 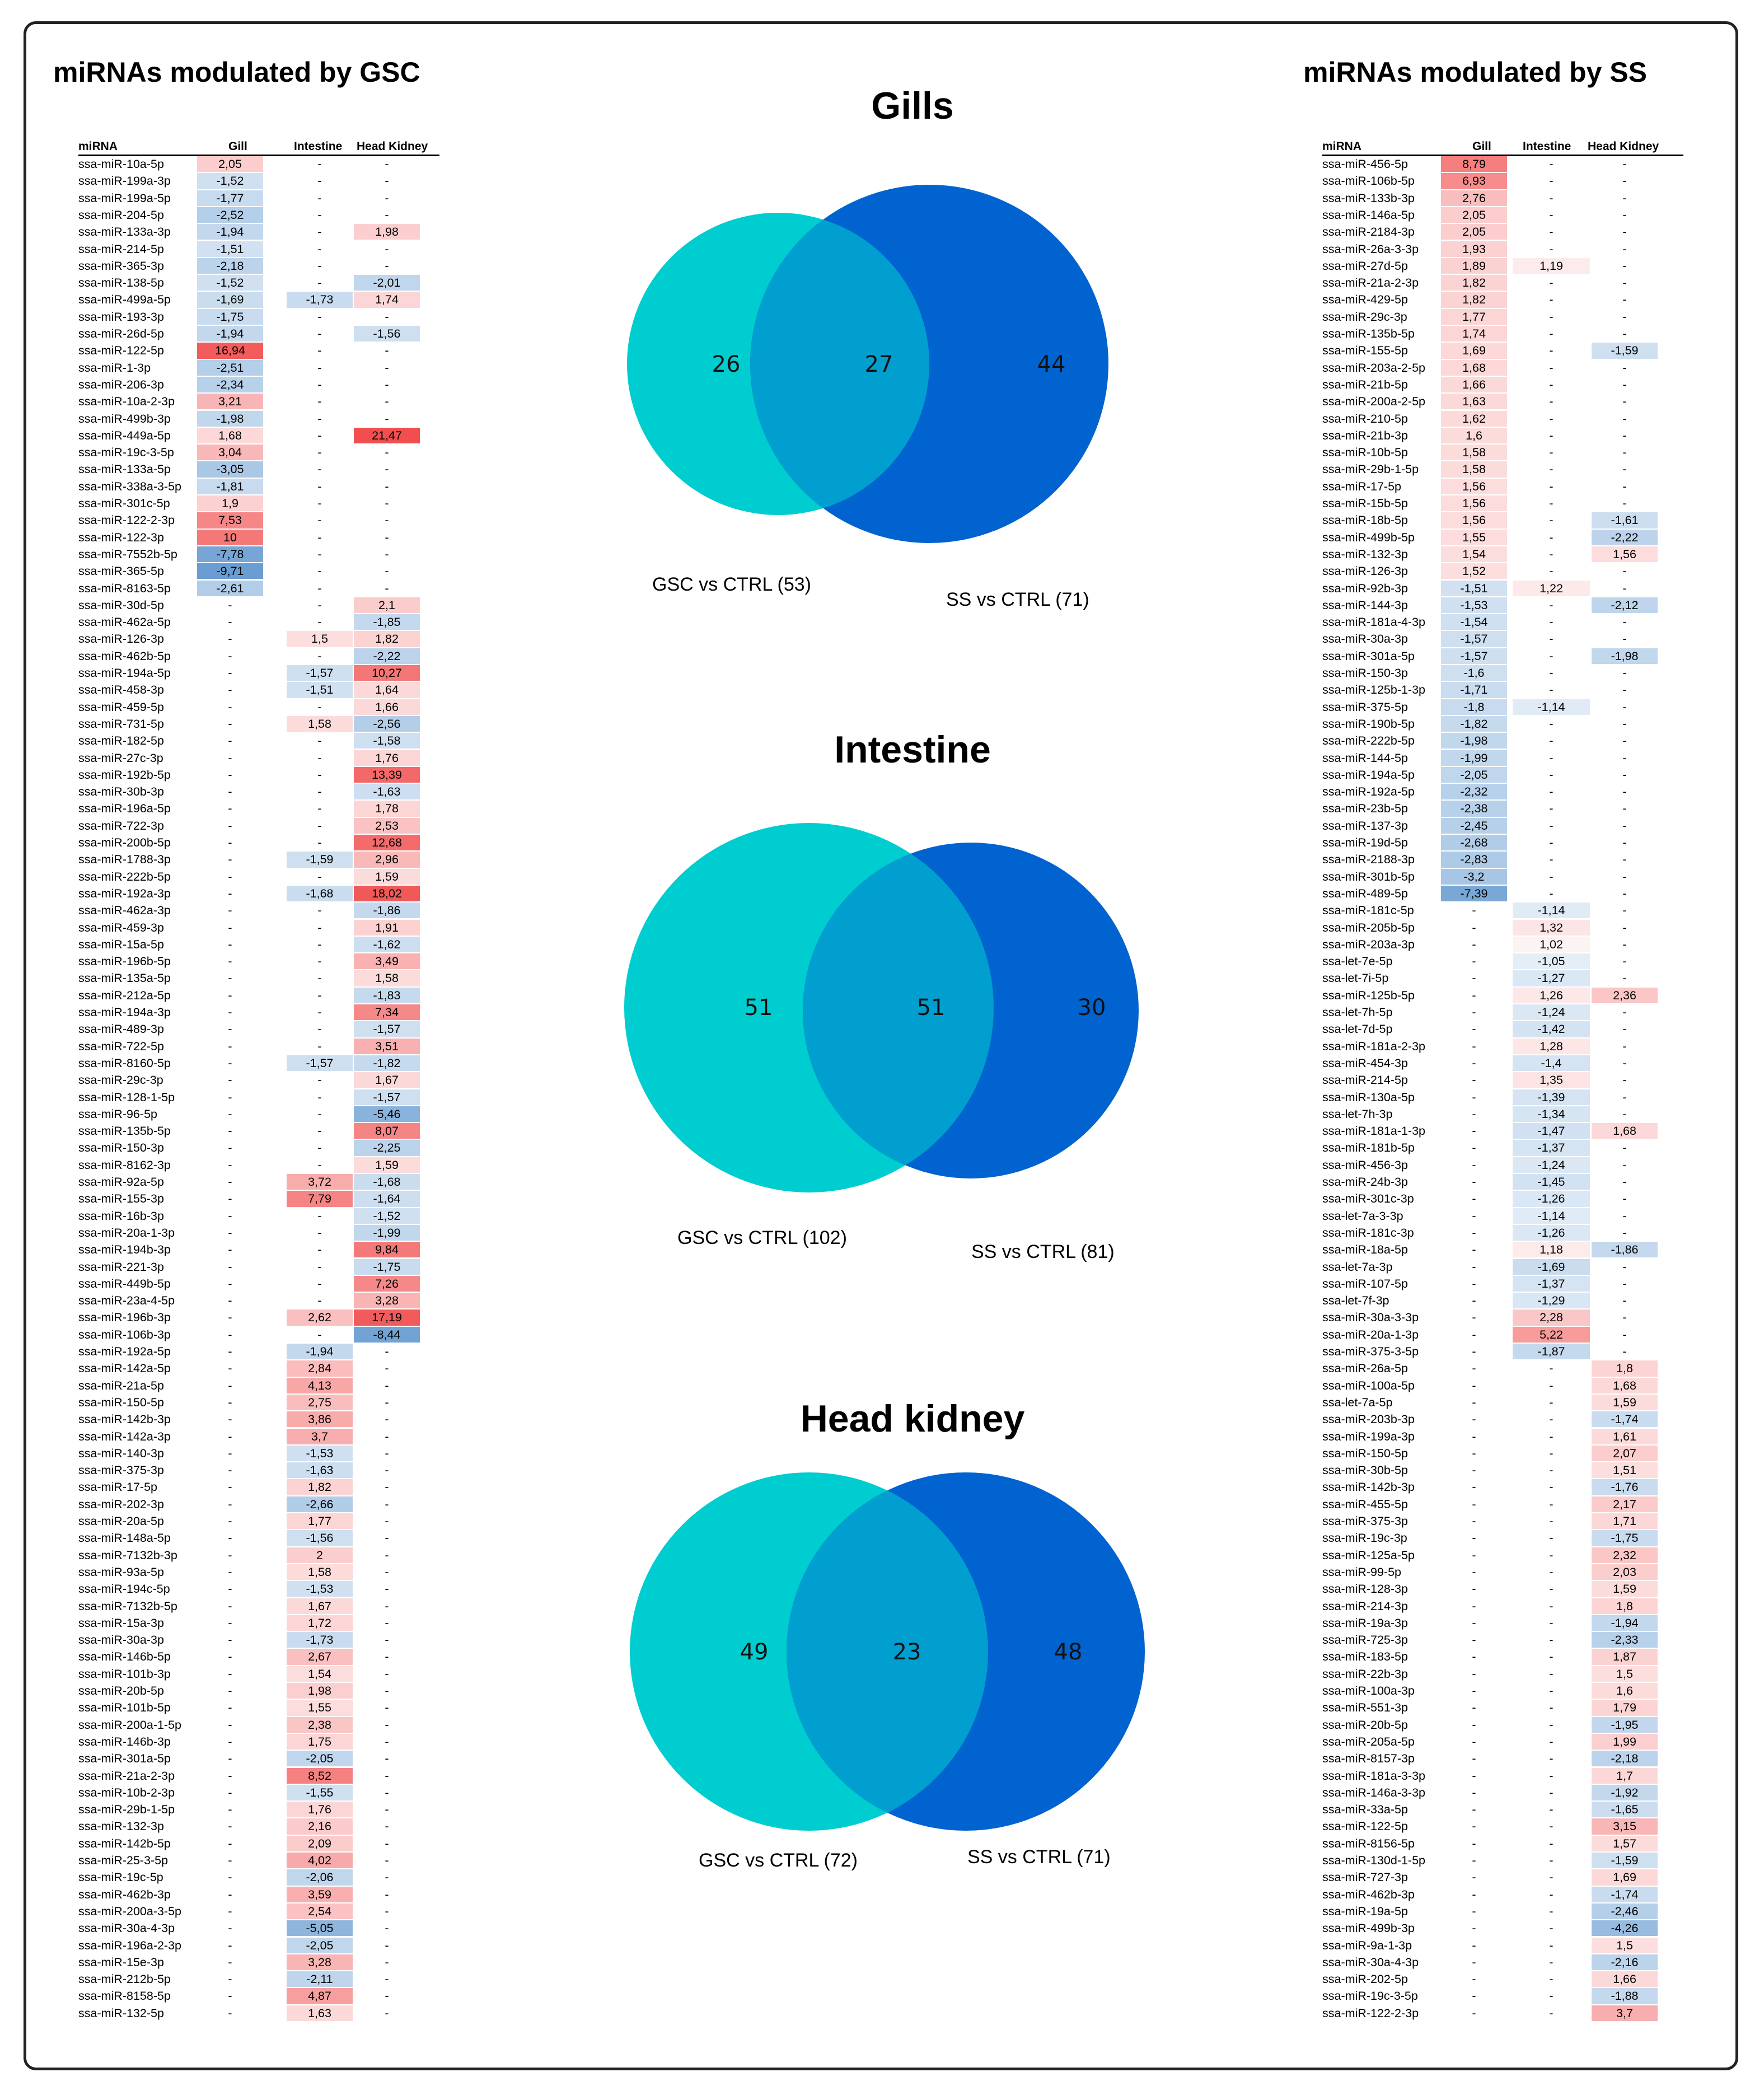 I want to click on mirna-name: ssa-miR-194a-5p, so click(x=1369, y=775).